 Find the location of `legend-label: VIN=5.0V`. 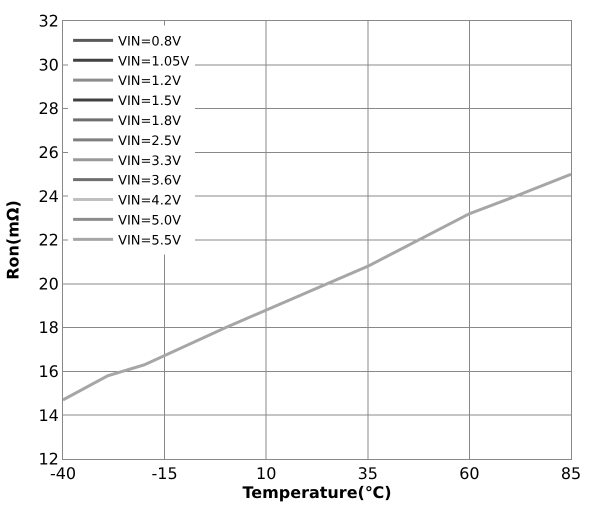

legend-label: VIN=5.0V is located at coordinates (150, 221).